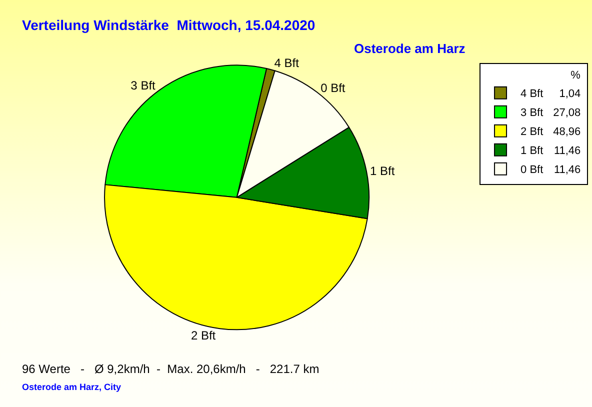  I want to click on legend-label: 1 Bft, so click(532, 151).